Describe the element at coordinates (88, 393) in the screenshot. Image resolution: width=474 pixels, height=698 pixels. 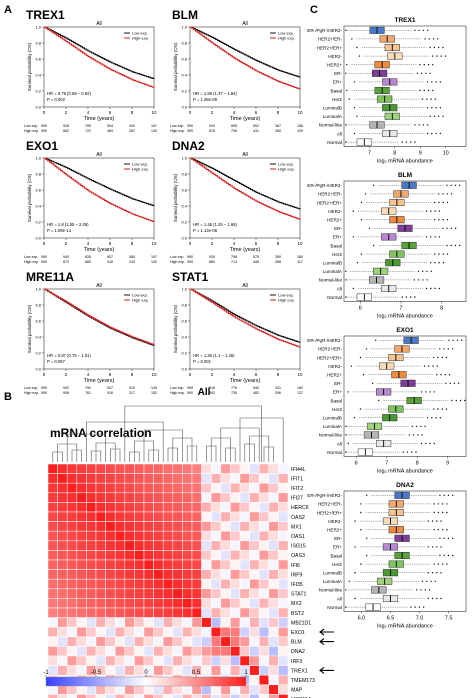
I see `km-risk-high-value: 761` at that location.